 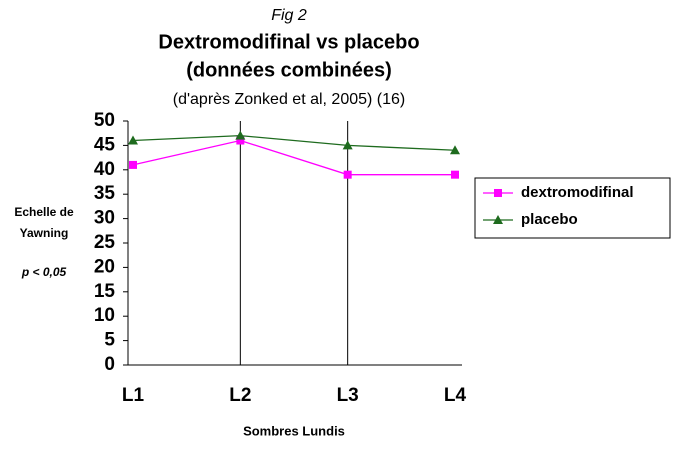 What do you see at coordinates (240, 395) in the screenshot?
I see `x-tick-label: L2` at bounding box center [240, 395].